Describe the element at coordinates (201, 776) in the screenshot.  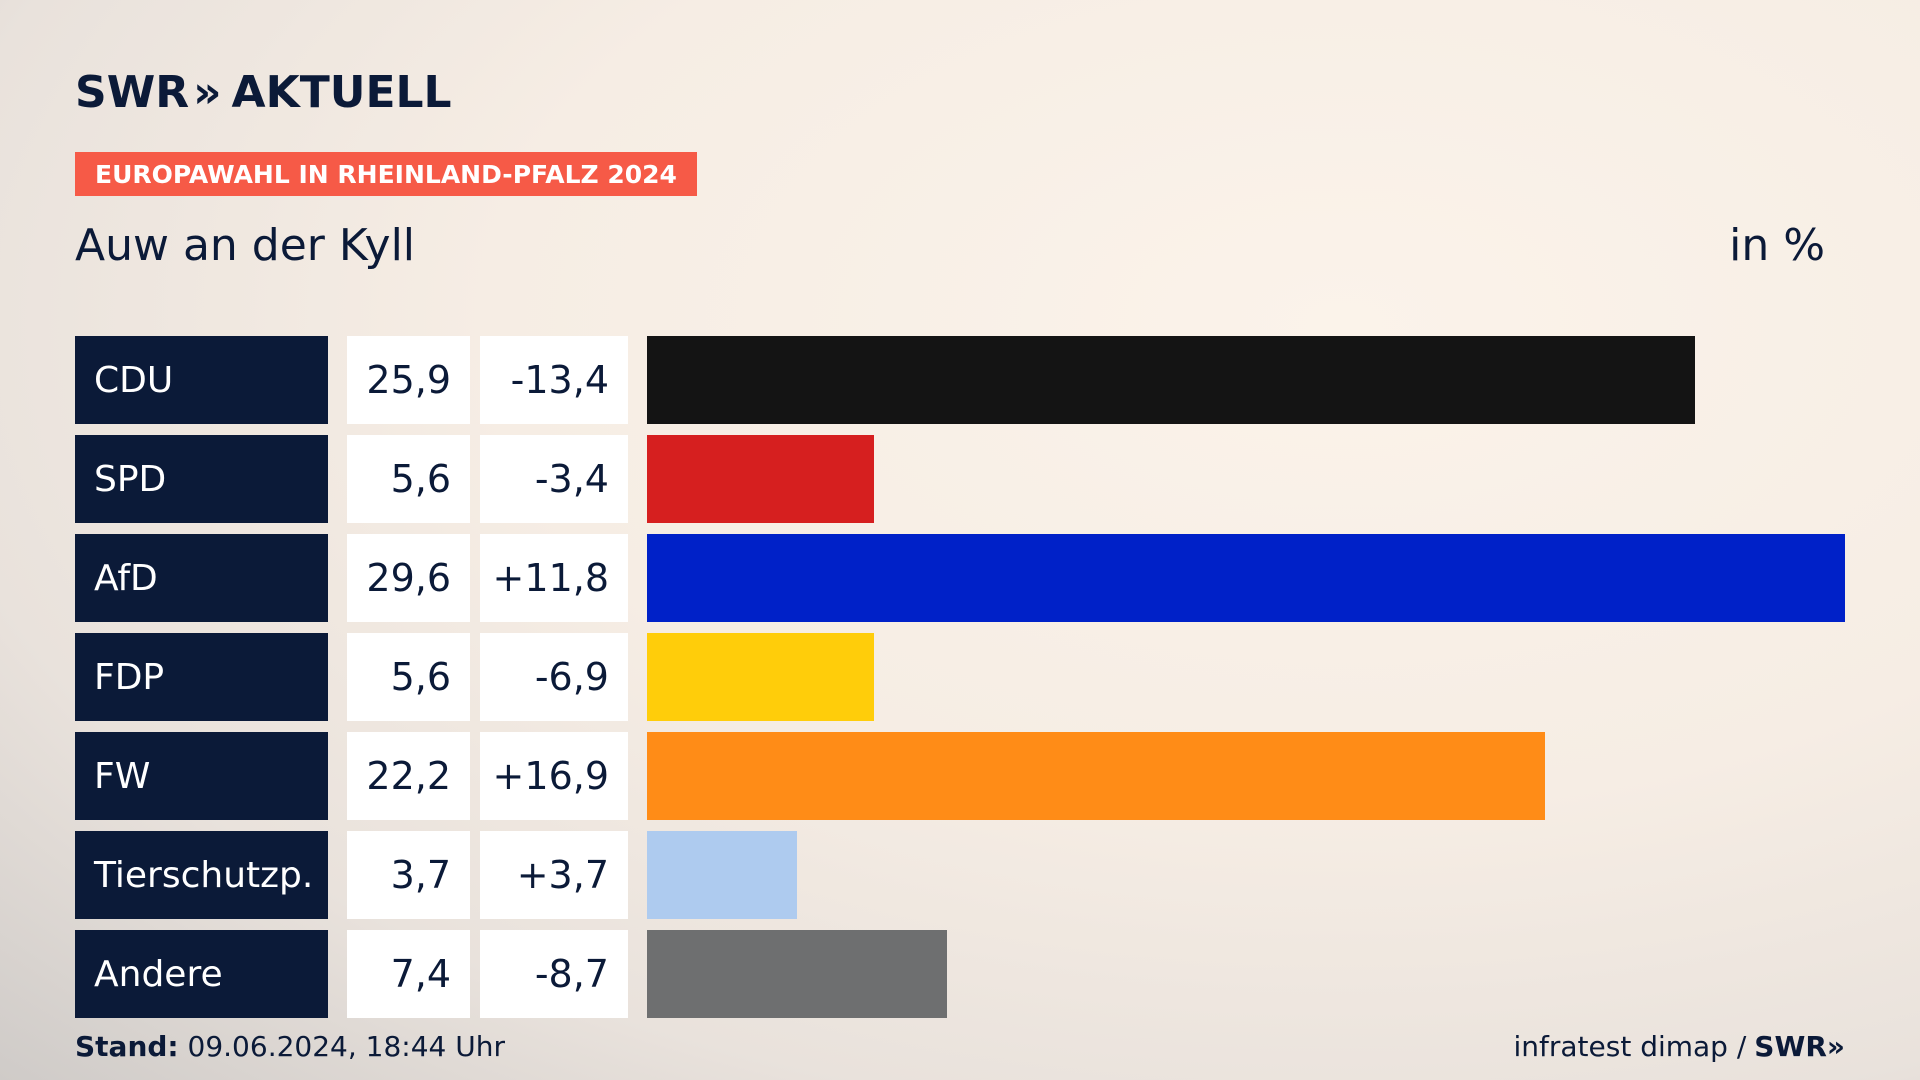
I see `party-label: FW` at that location.